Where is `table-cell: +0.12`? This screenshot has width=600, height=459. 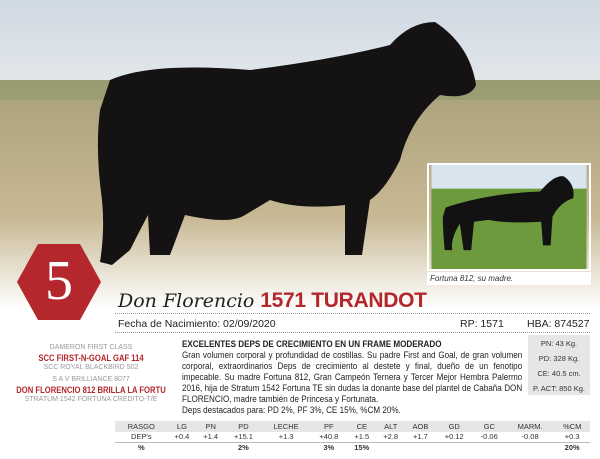 table-cell: +0.12 is located at coordinates (454, 437).